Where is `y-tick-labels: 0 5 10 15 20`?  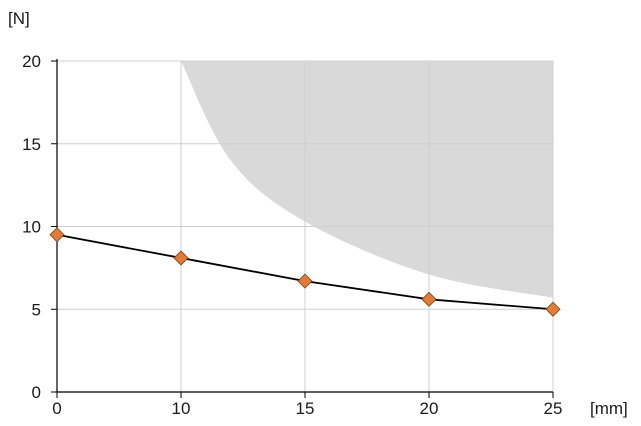
y-tick-labels: 0 5 10 15 20 is located at coordinates (39, 227).